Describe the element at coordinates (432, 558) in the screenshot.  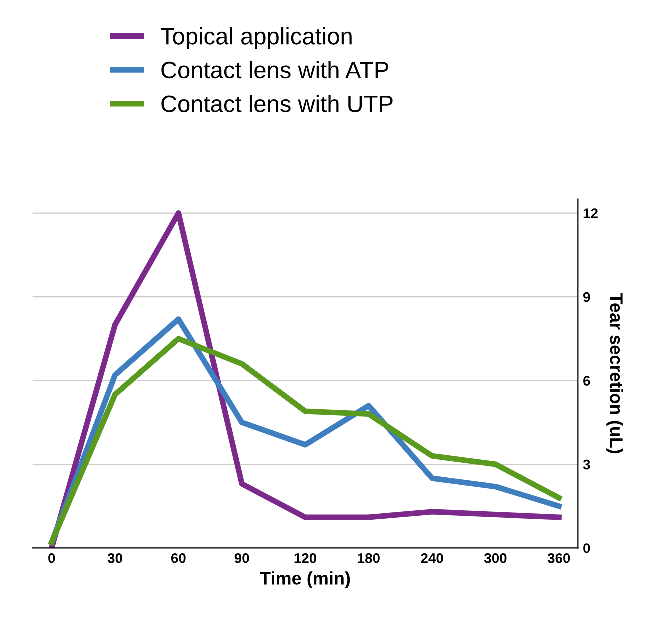
I see `x-tick-label: 240` at that location.